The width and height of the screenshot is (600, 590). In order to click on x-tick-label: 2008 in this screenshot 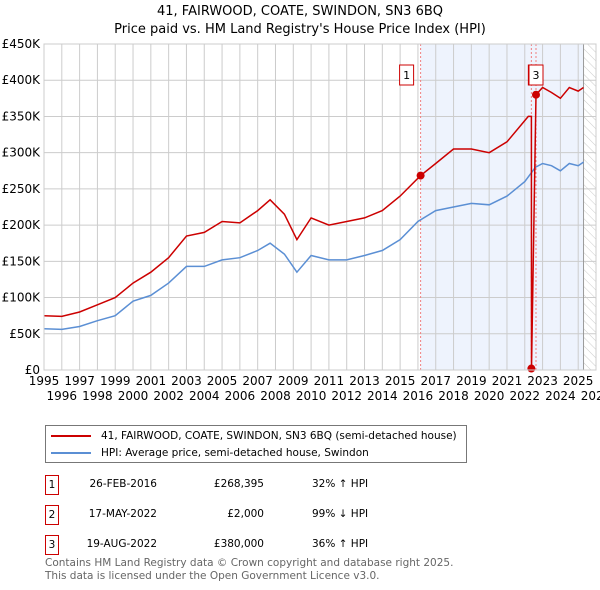, I will do `click(275, 396)`.